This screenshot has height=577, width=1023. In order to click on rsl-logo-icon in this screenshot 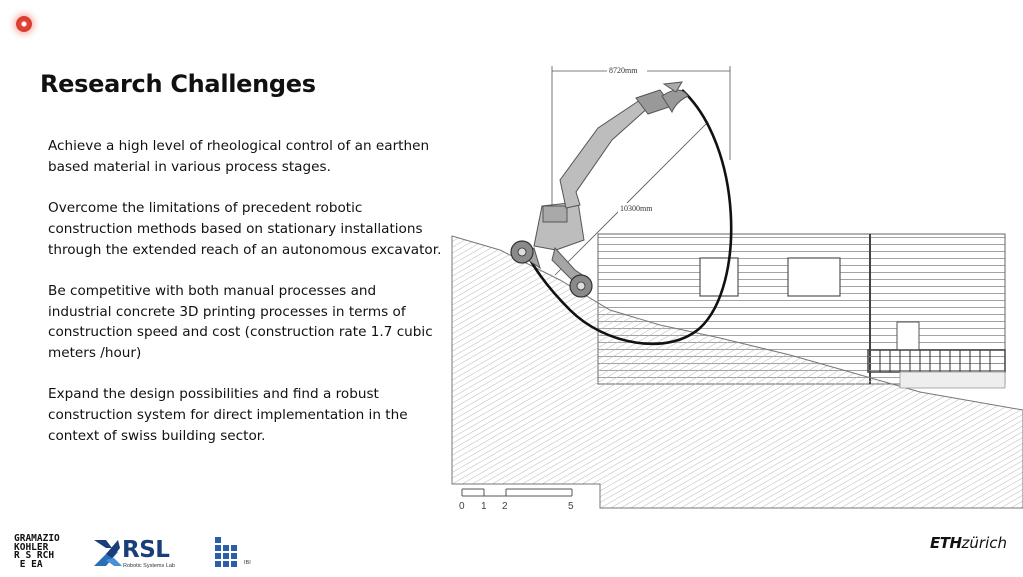, I will do `click(108, 553)`.